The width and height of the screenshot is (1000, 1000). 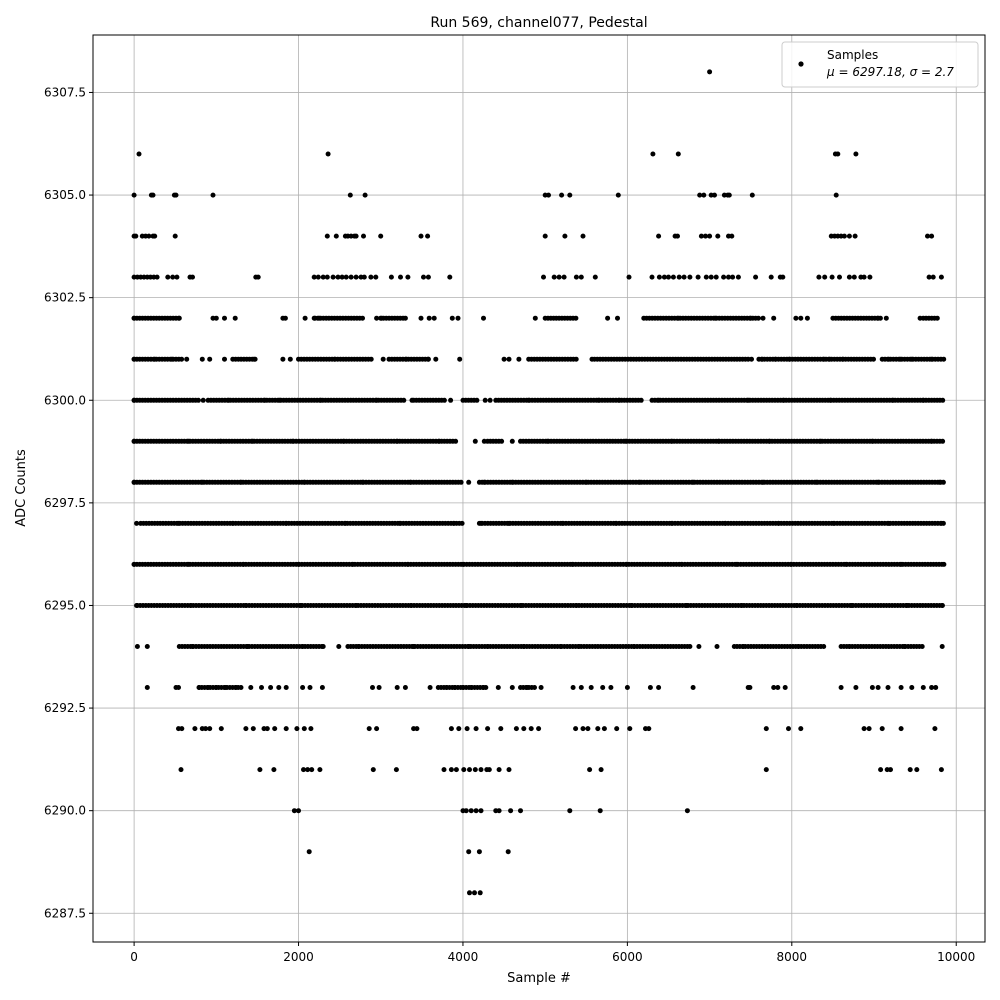 I want to click on y-tick-label: 6307.5, so click(x=65, y=92).